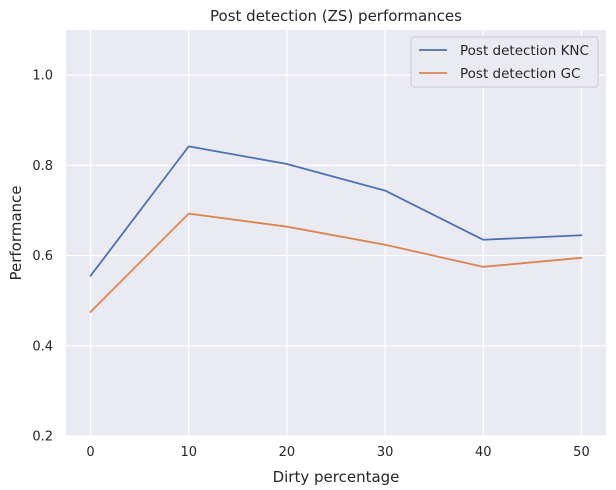  I want to click on x-axis-ticks: 0 10 20 30 40 50, so click(337, 452).